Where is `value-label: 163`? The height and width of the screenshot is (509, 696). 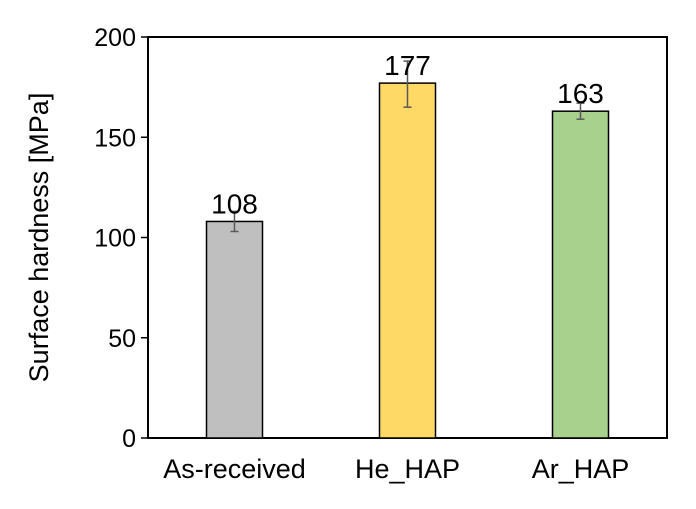 value-label: 163 is located at coordinates (580, 93).